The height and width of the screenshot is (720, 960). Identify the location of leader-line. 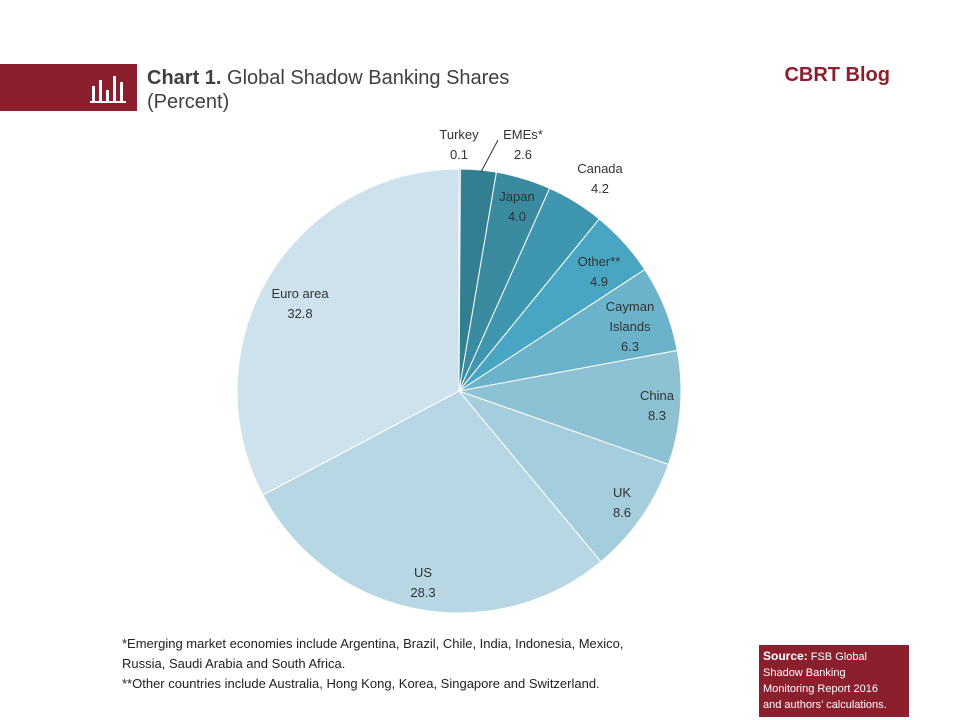
(489, 156).